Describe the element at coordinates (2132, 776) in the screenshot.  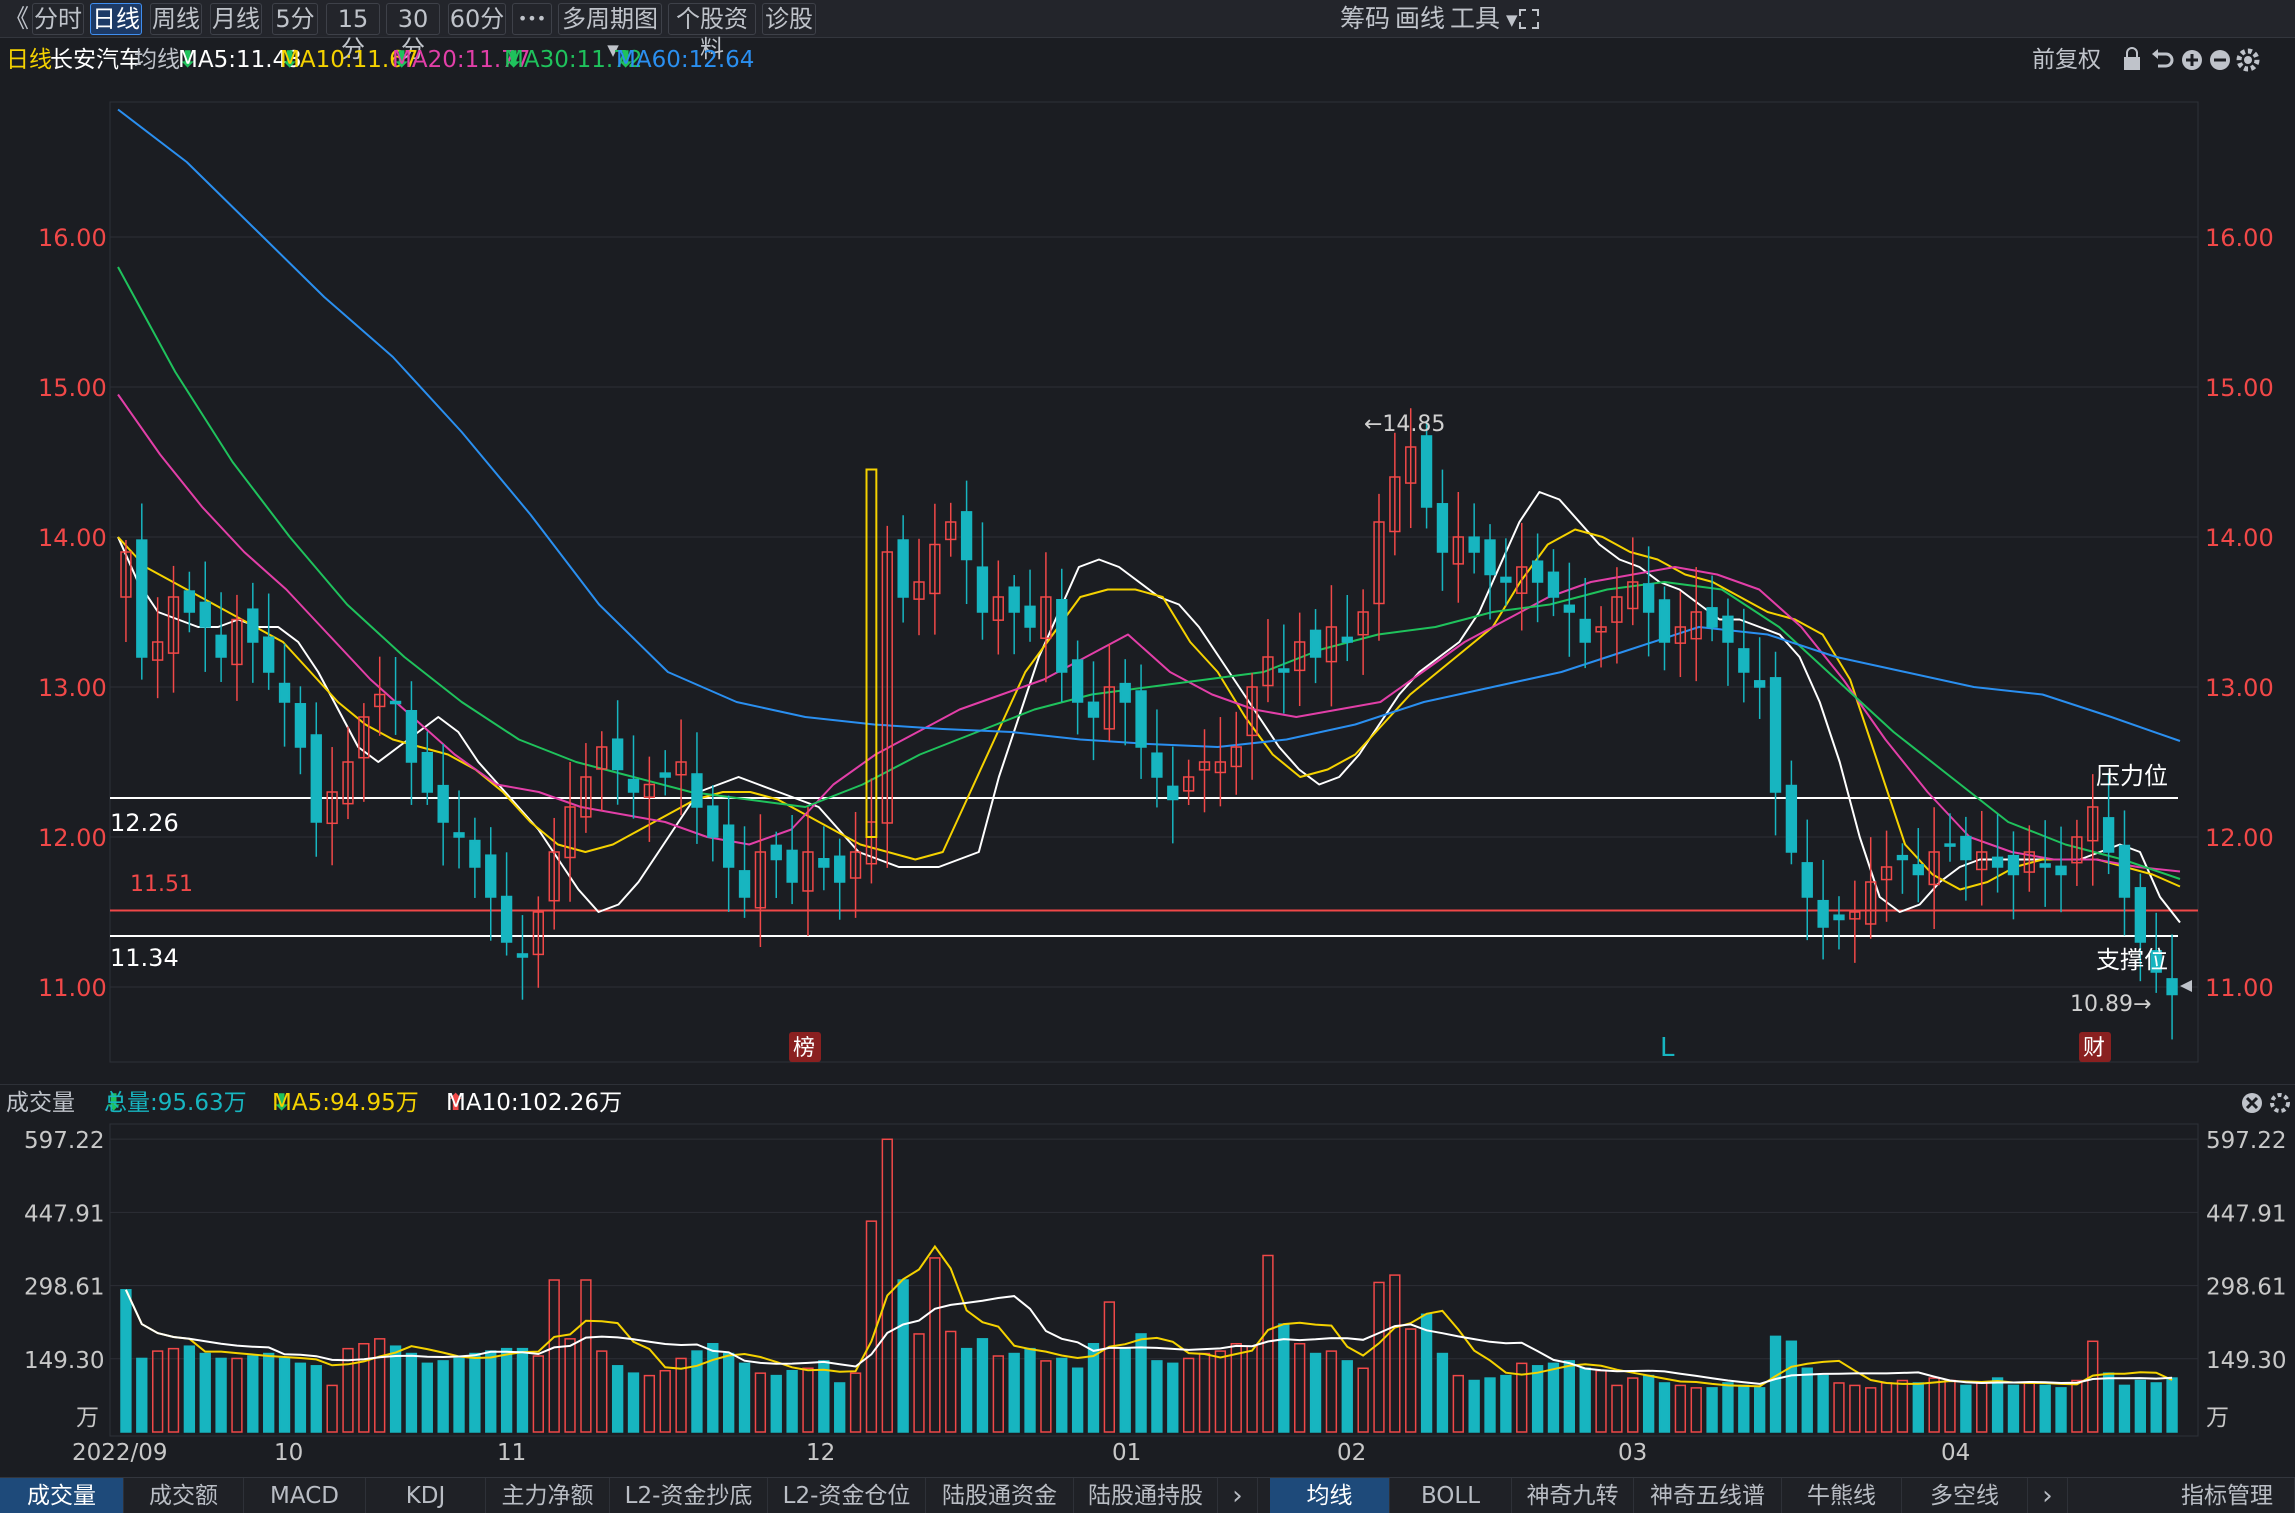
I see `resistance-label: 压力位` at that location.